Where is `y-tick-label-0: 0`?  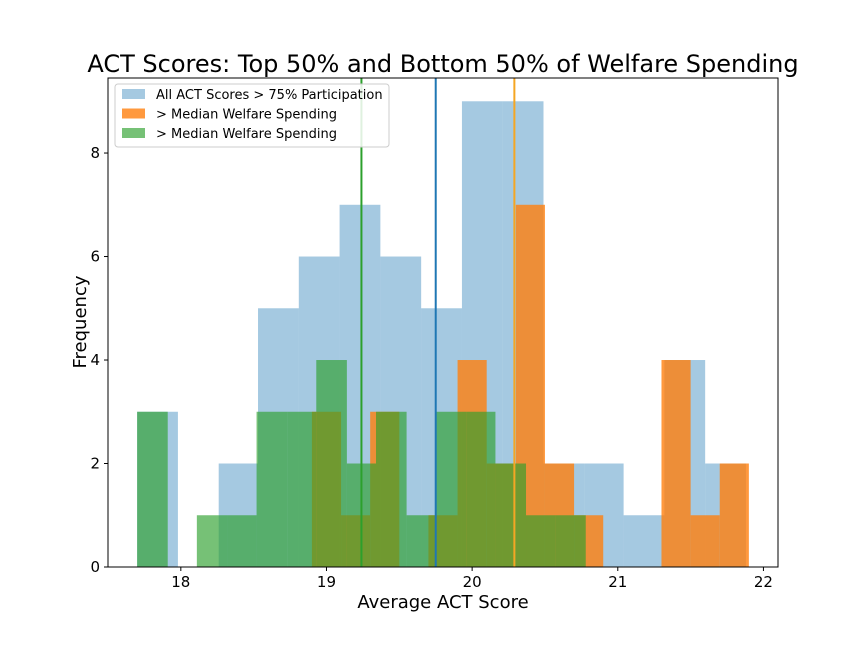
y-tick-label-0: 0 is located at coordinates (95, 567).